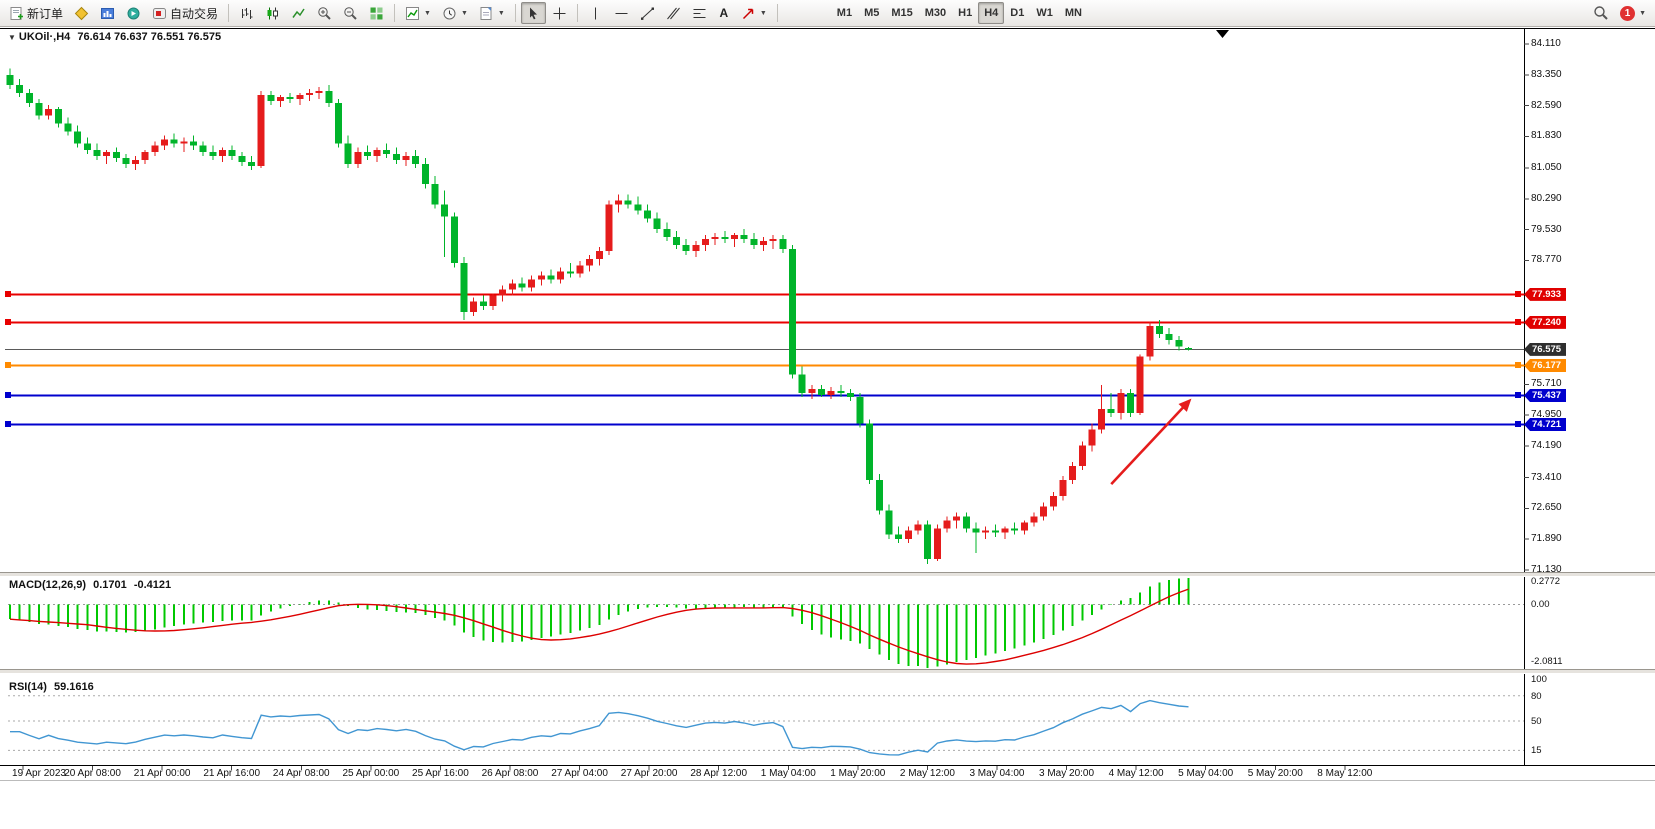 The image size is (1655, 829). I want to click on tab-timeframe-H4: H4, so click(991, 13).